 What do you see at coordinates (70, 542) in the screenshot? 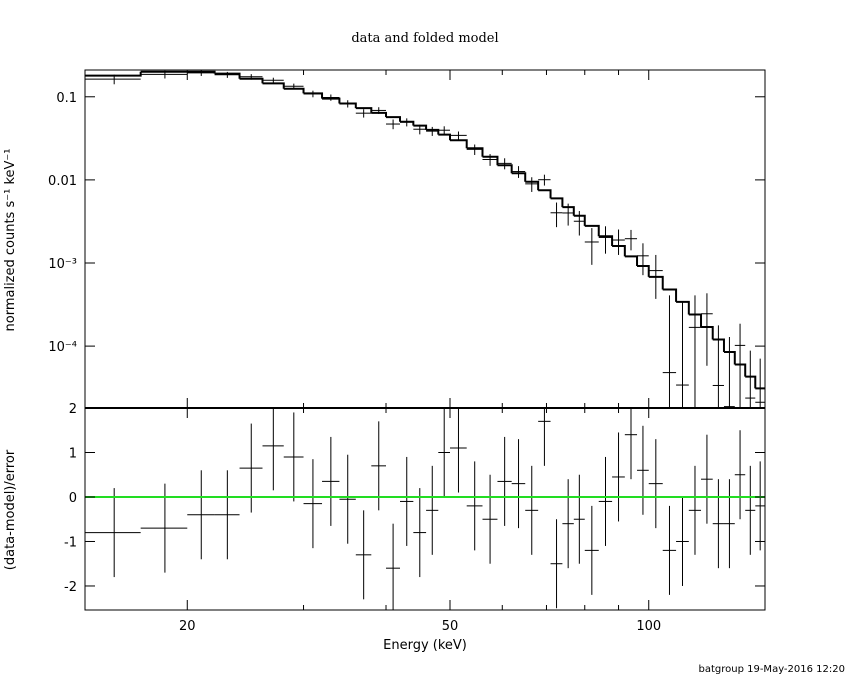
I see `y-tick-label: -1` at bounding box center [70, 542].